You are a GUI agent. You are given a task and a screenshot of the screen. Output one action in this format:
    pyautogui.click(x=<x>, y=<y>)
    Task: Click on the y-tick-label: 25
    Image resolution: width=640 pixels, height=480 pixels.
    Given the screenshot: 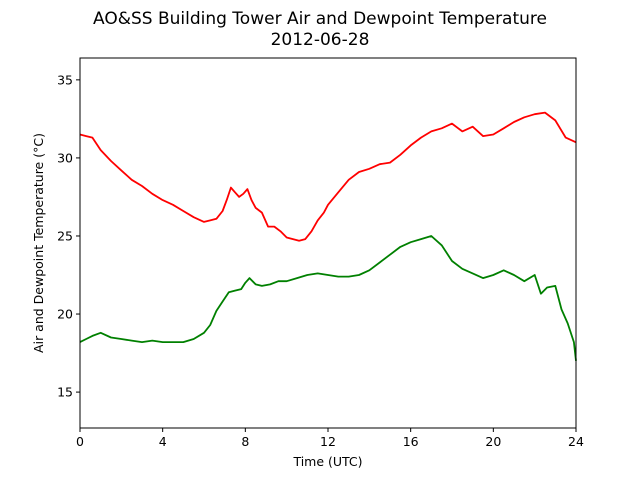 What is the action you would take?
    pyautogui.click(x=65, y=235)
    